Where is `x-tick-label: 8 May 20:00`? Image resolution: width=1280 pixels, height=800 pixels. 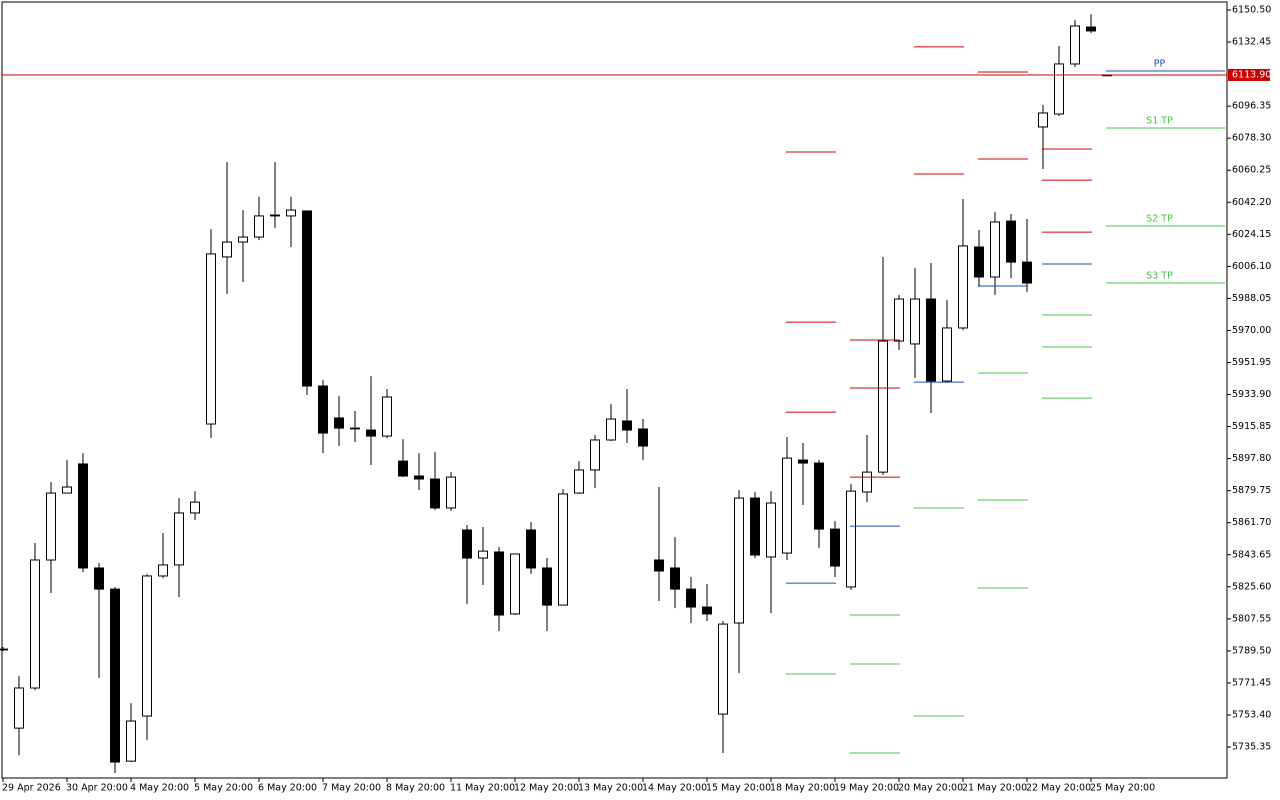 x-tick-label: 8 May 20:00 is located at coordinates (415, 788).